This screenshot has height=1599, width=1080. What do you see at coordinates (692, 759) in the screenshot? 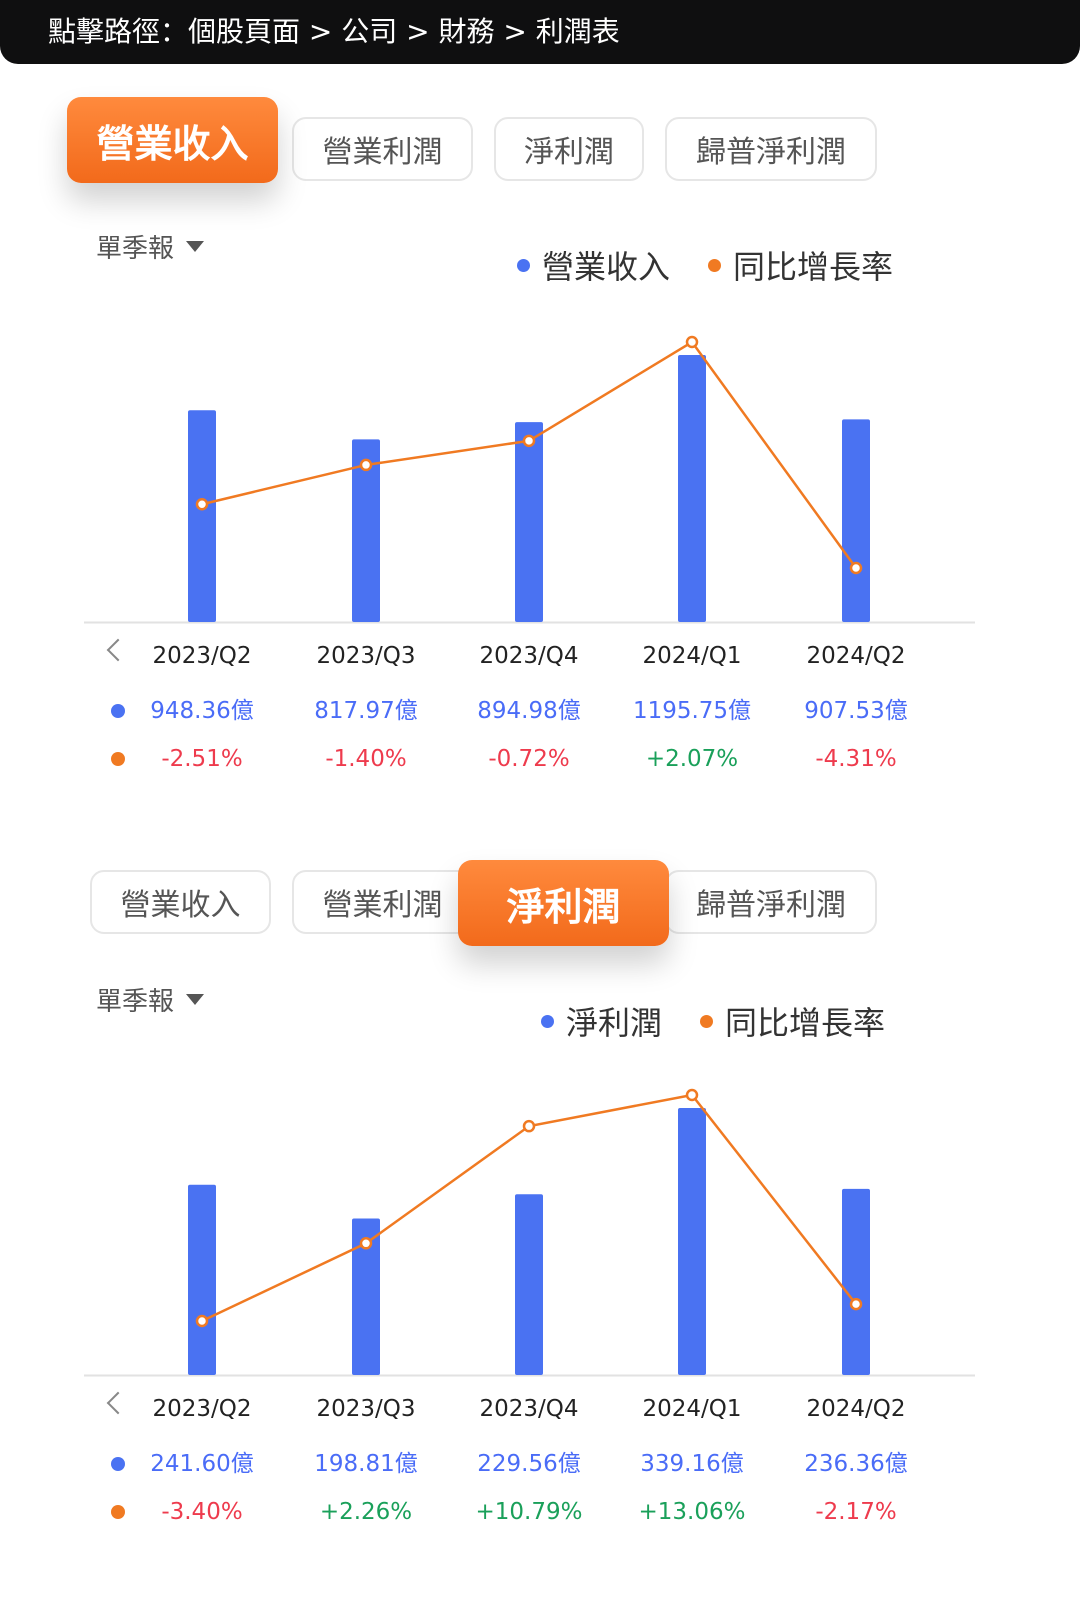
I see `growth-label: +2.07%` at bounding box center [692, 759].